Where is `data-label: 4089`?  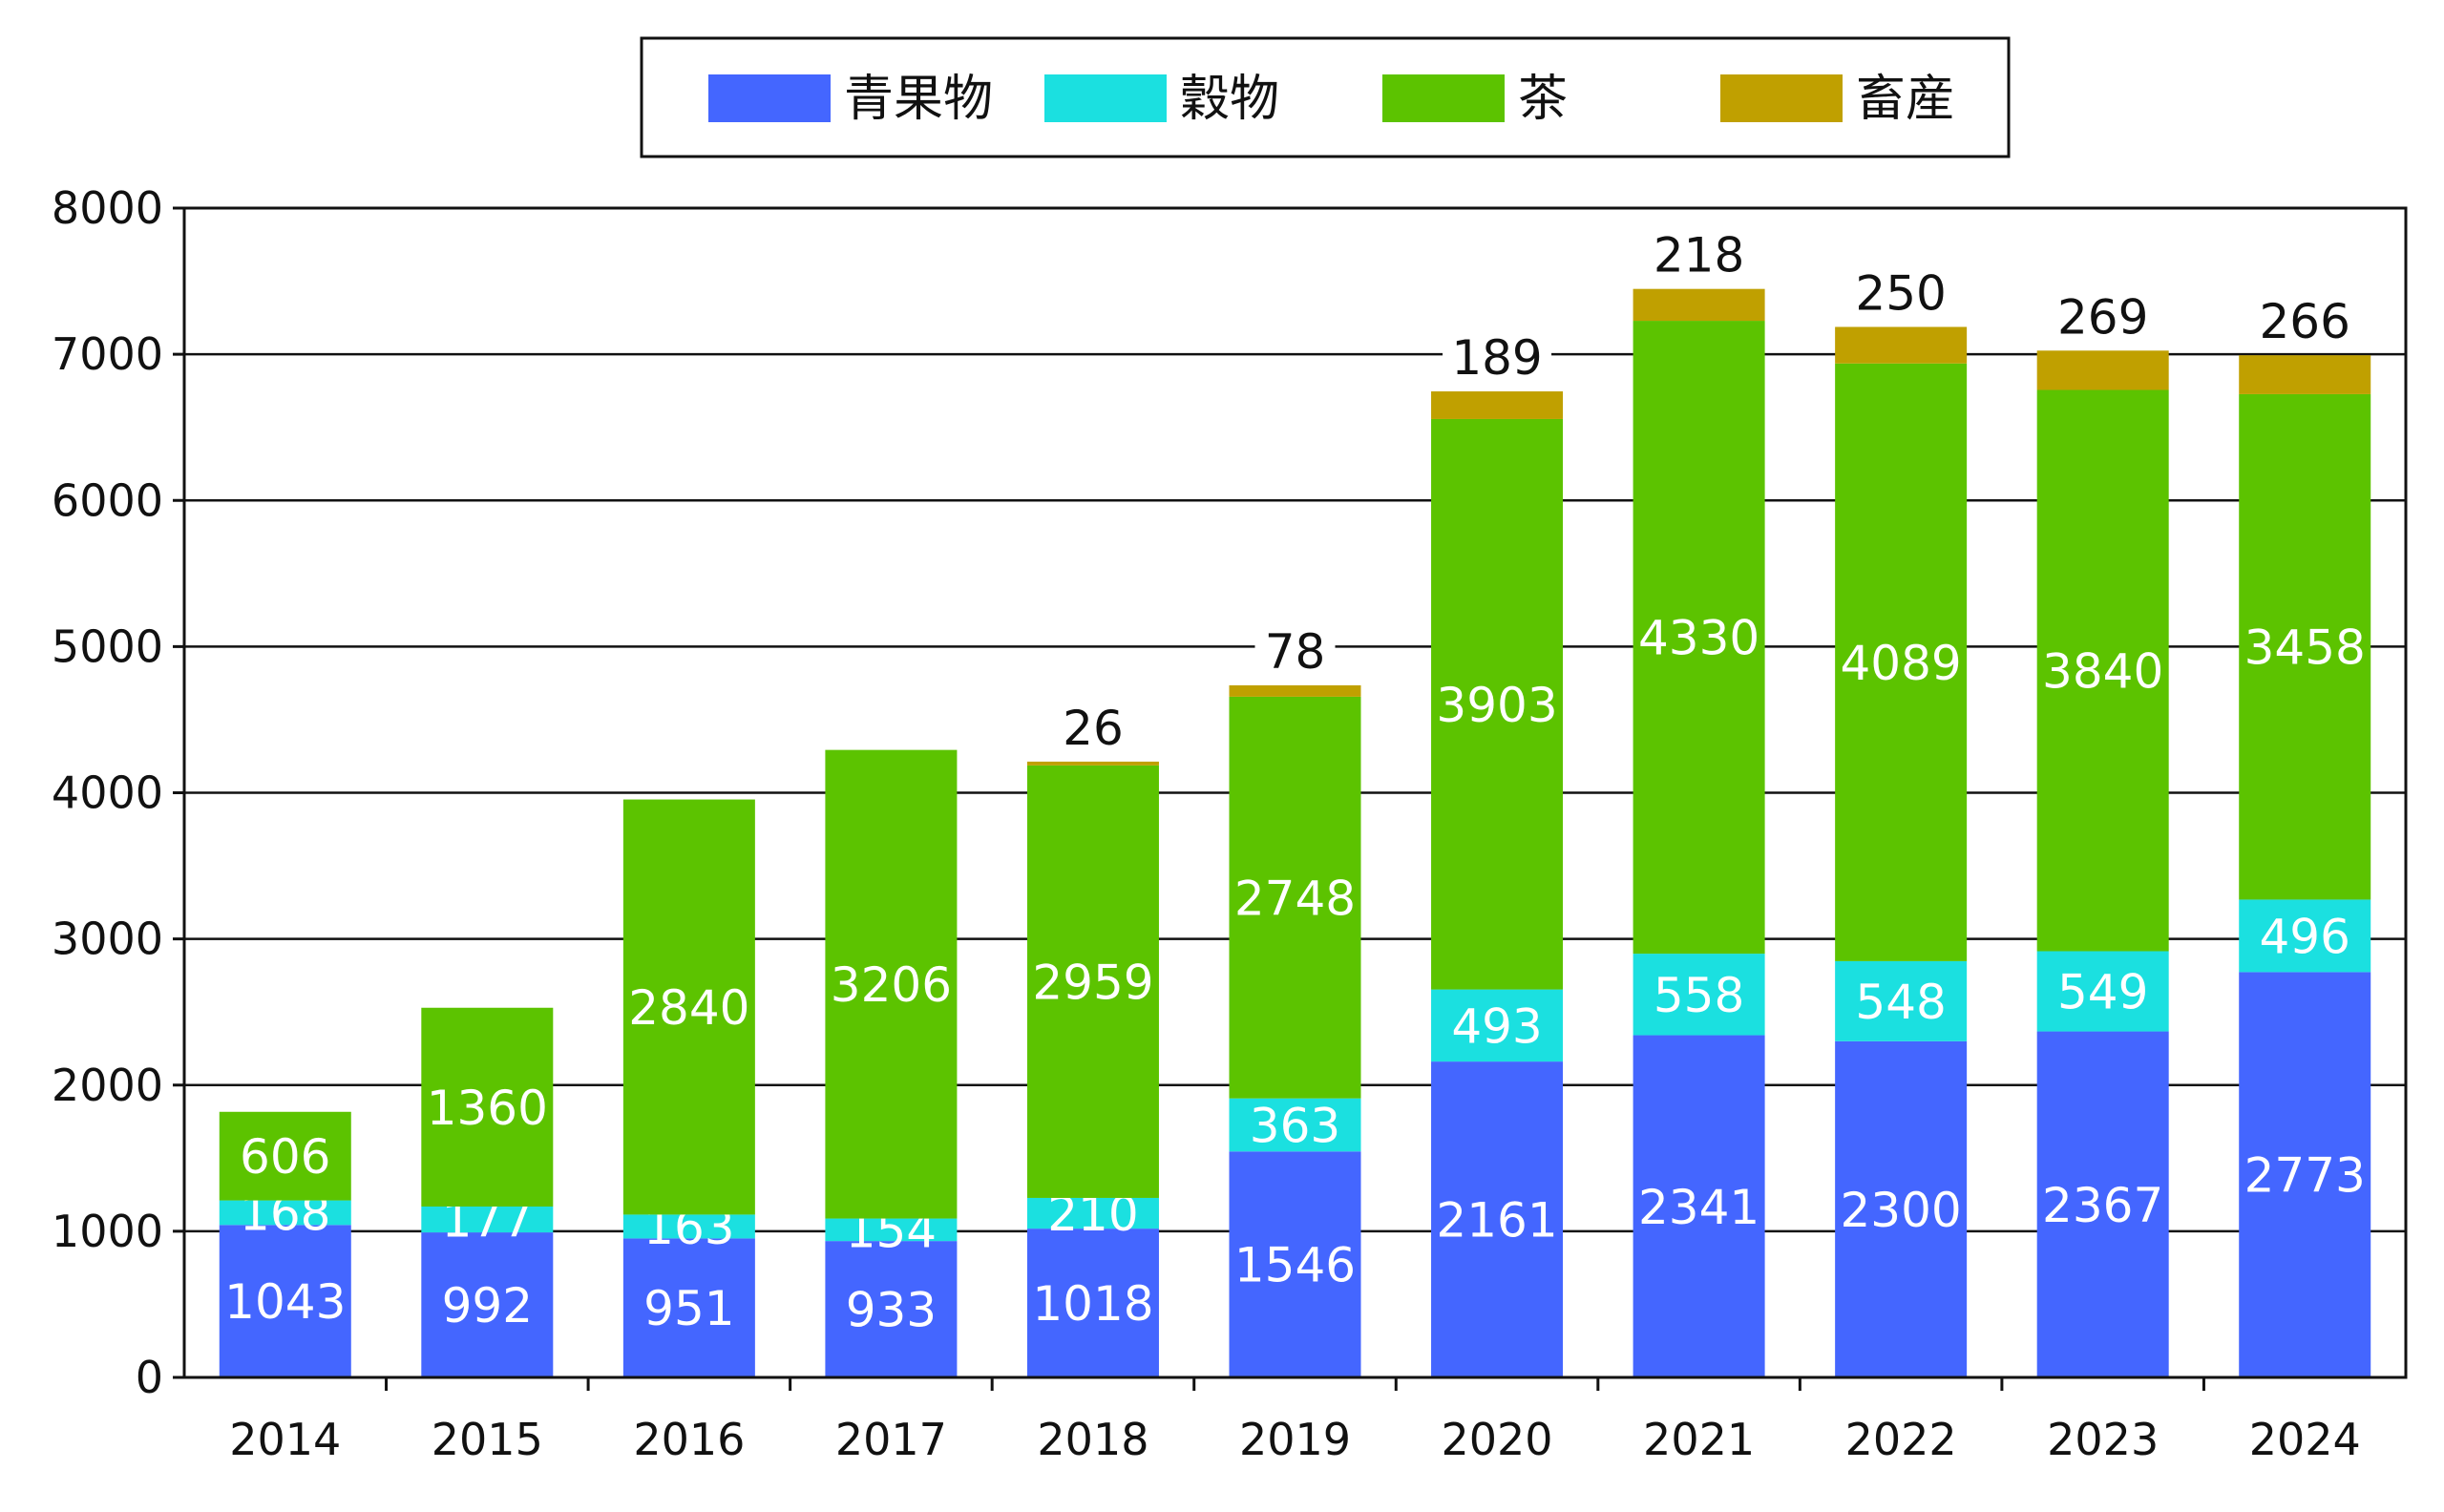
data-label: 4089 is located at coordinates (1902, 663).